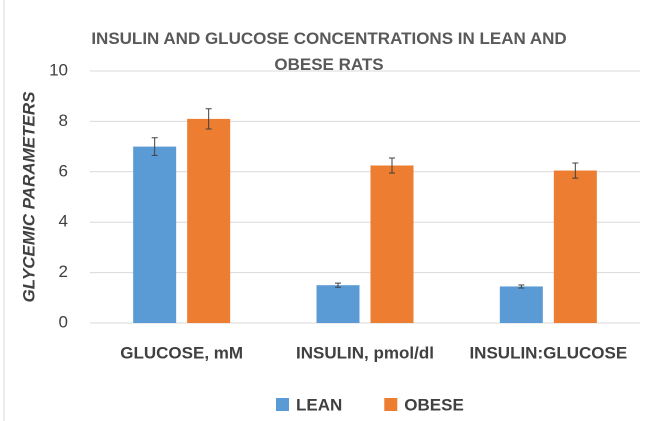 This screenshot has height=421, width=646. I want to click on y-tick-label: 10, so click(58, 69).